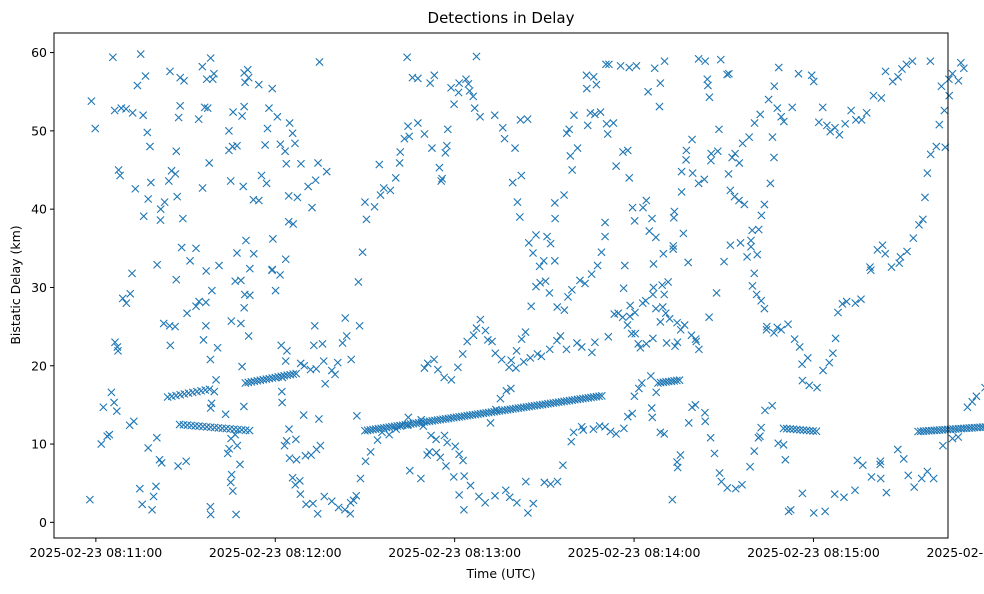 Image resolution: width=984 pixels, height=594 pixels. What do you see at coordinates (42, 287) in the screenshot?
I see `y-ticks: 0 10 20 30 40 50 60` at bounding box center [42, 287].